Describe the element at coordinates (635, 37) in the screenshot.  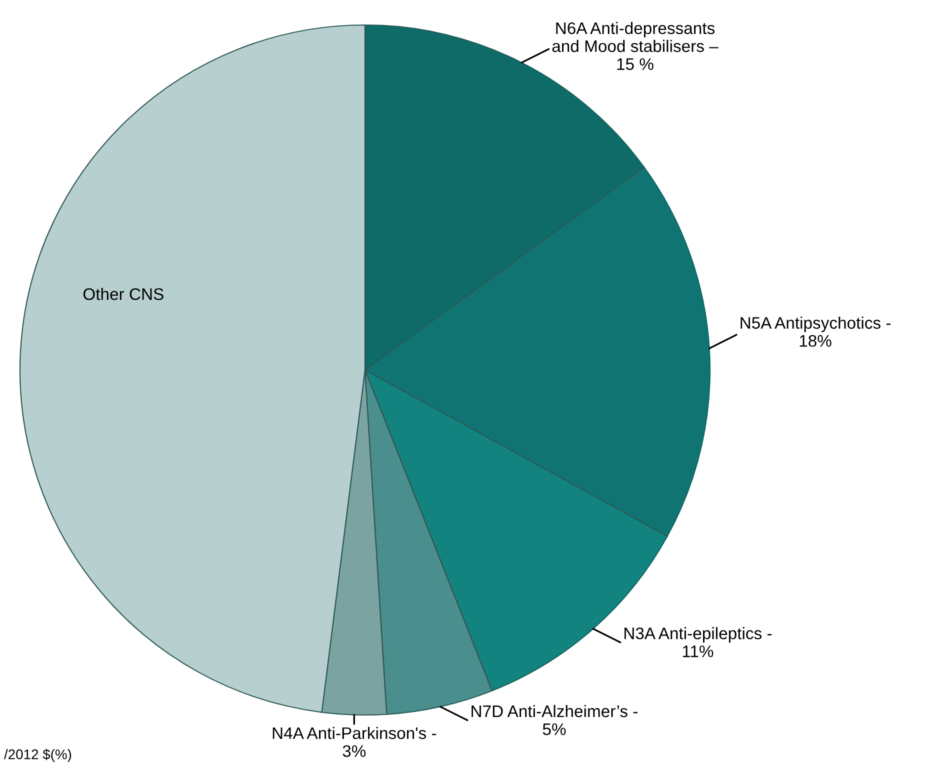
I see `slice-label: N6A Anti-depressants and Mood stabilisers –` at that location.